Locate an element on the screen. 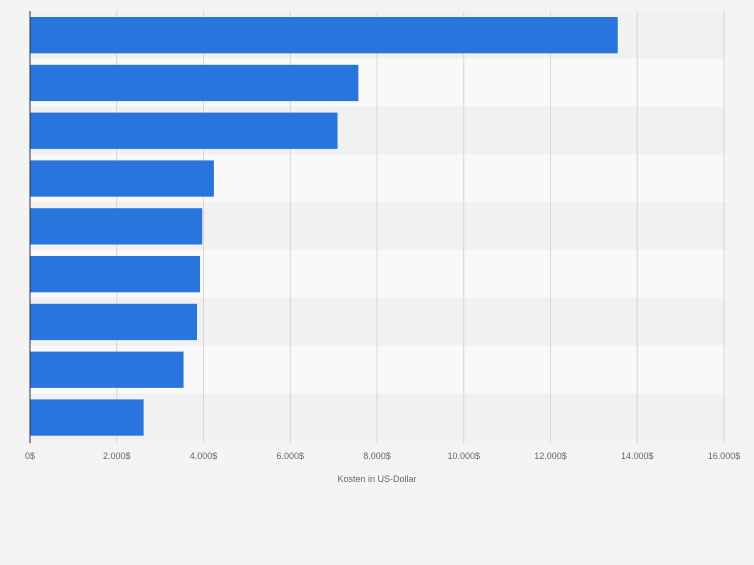 Image resolution: width=754 pixels, height=565 pixels. x-tick-label: 16.000$ is located at coordinates (724, 456).